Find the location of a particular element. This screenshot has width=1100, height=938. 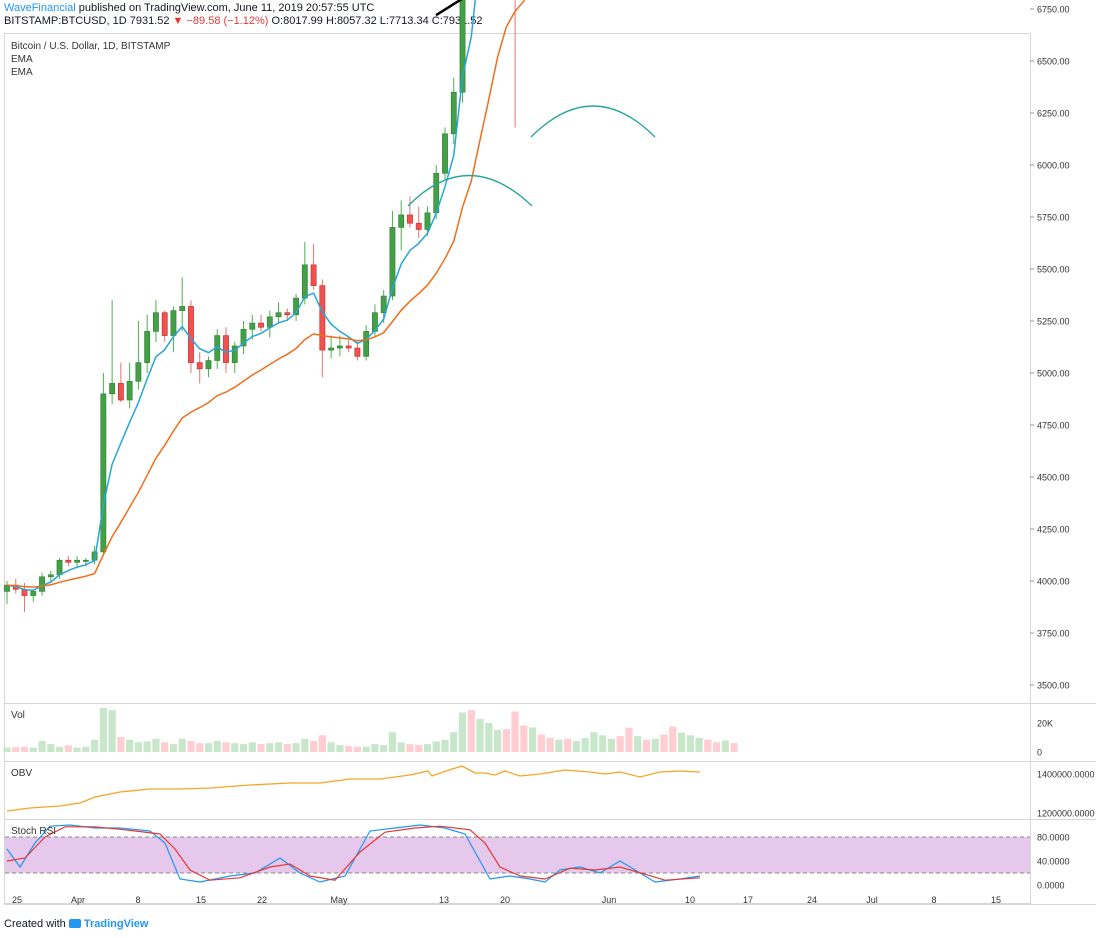

obv-pane-label: OBV is located at coordinates (22, 773).